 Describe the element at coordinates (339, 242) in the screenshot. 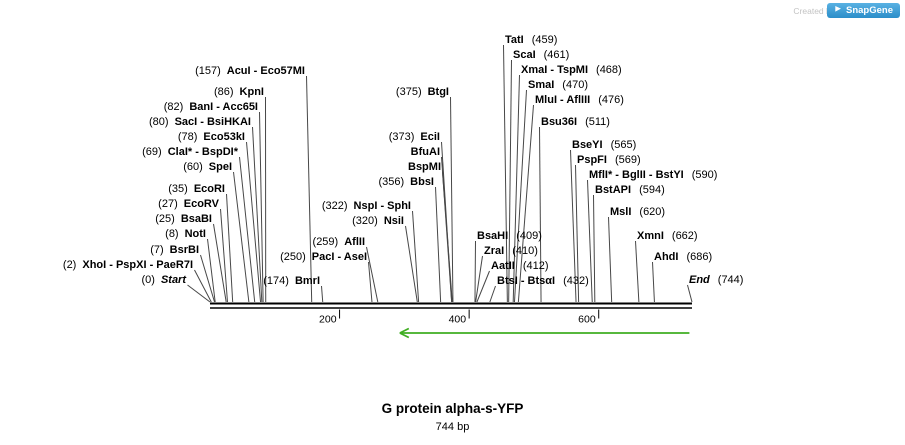

I see `site-label: (259) AflII` at that location.